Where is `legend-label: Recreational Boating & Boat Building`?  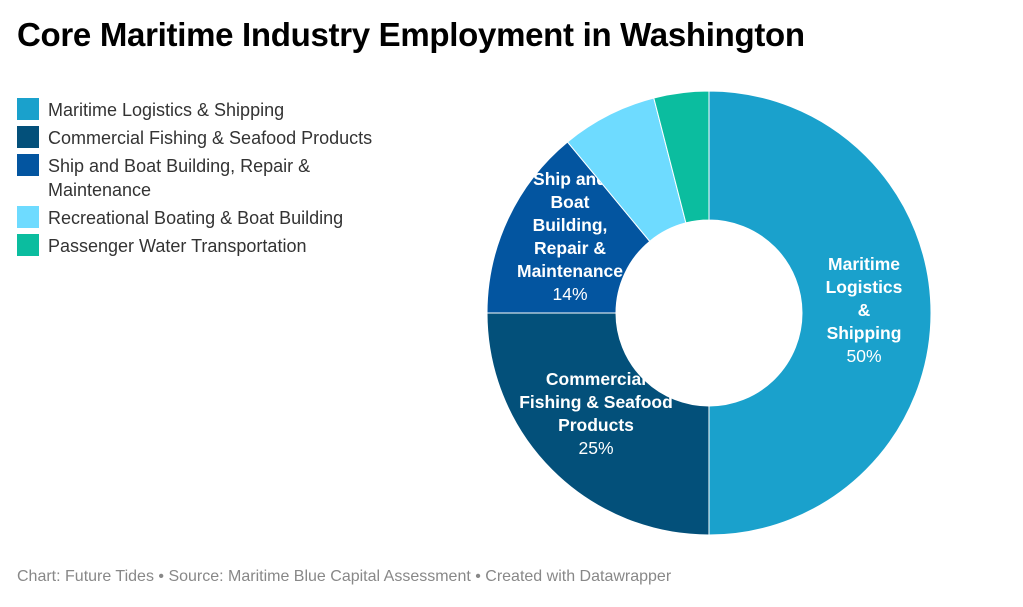
legend-label: Recreational Boating & Boat Building is located at coordinates (196, 218).